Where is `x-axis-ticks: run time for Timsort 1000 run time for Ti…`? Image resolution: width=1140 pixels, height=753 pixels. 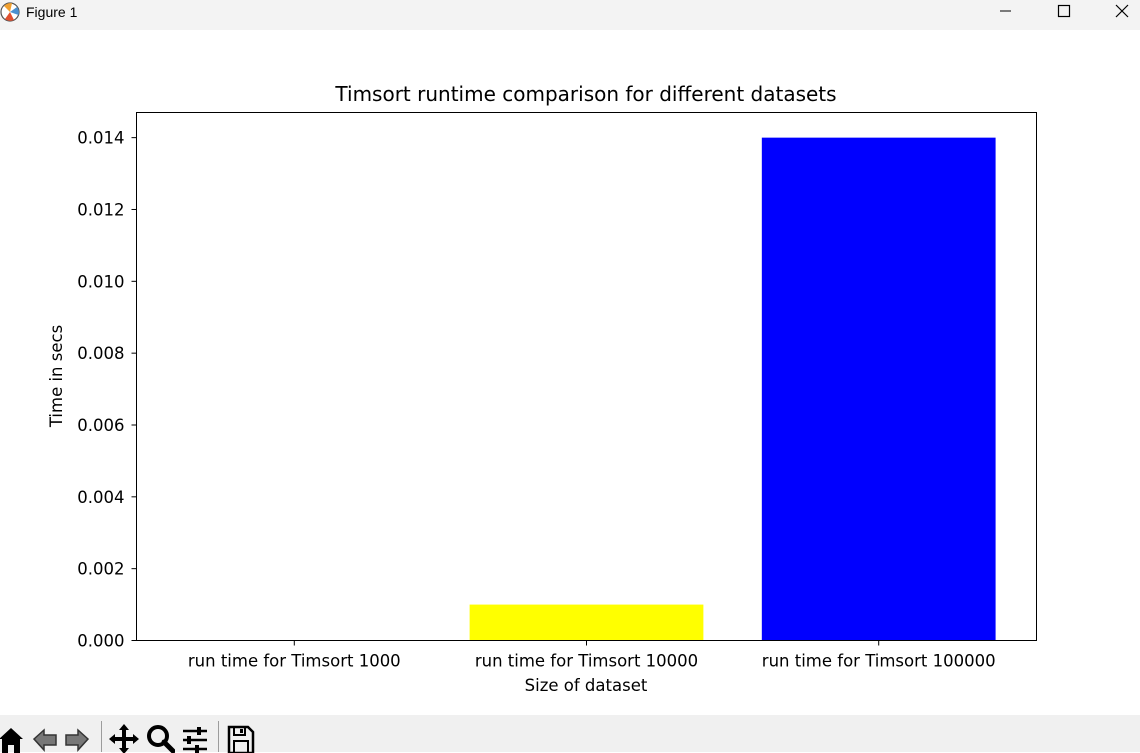 x-axis-ticks: run time for Timsort 1000 run time for Ti… is located at coordinates (592, 655).